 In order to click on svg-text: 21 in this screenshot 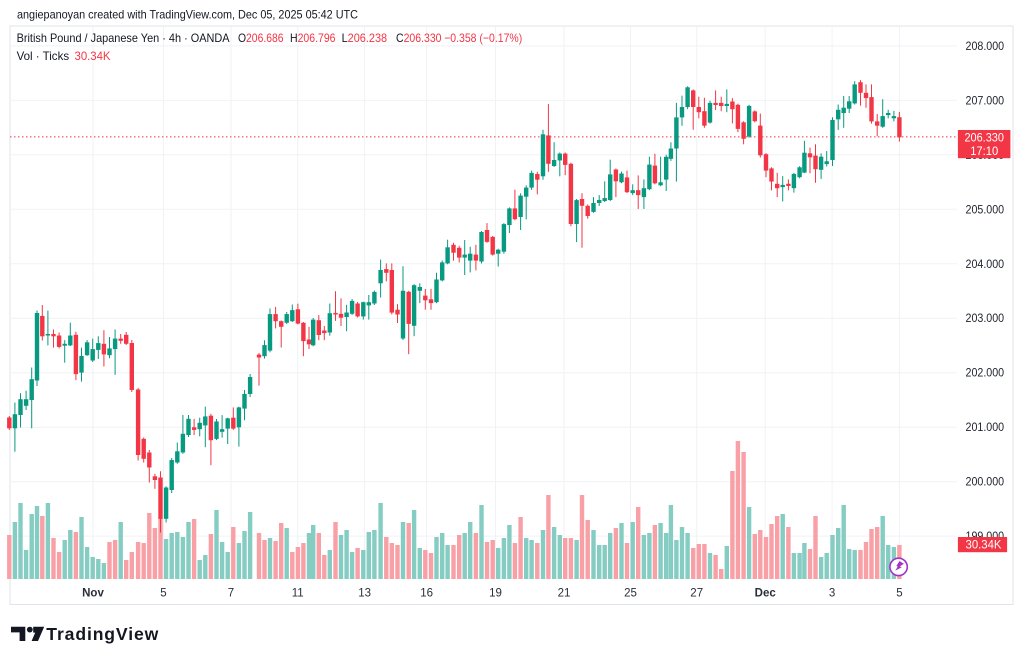, I will do `click(564, 594)`.